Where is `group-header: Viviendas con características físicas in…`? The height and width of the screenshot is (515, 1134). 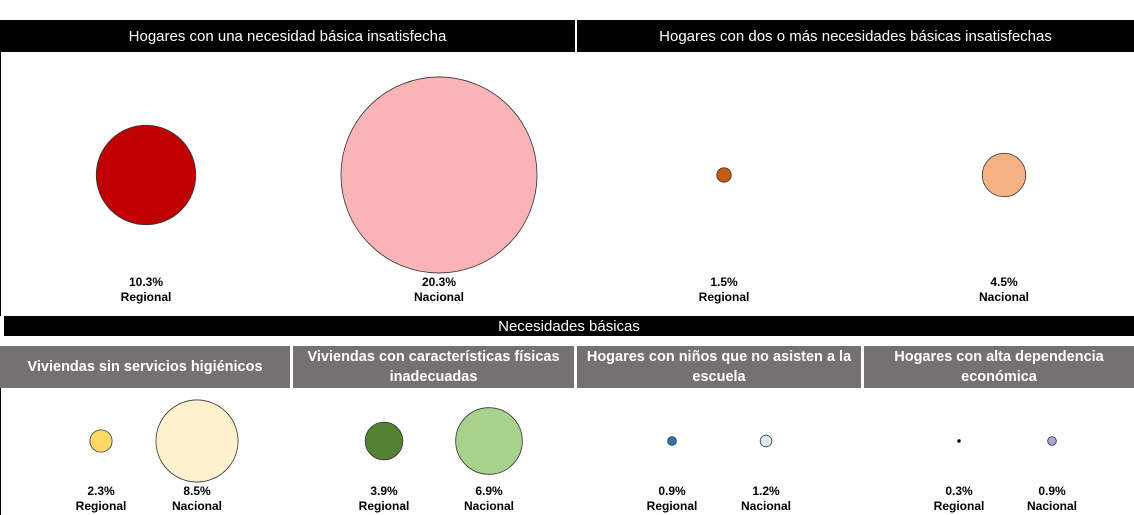
group-header: Viviendas con características físicas in… is located at coordinates (433, 367).